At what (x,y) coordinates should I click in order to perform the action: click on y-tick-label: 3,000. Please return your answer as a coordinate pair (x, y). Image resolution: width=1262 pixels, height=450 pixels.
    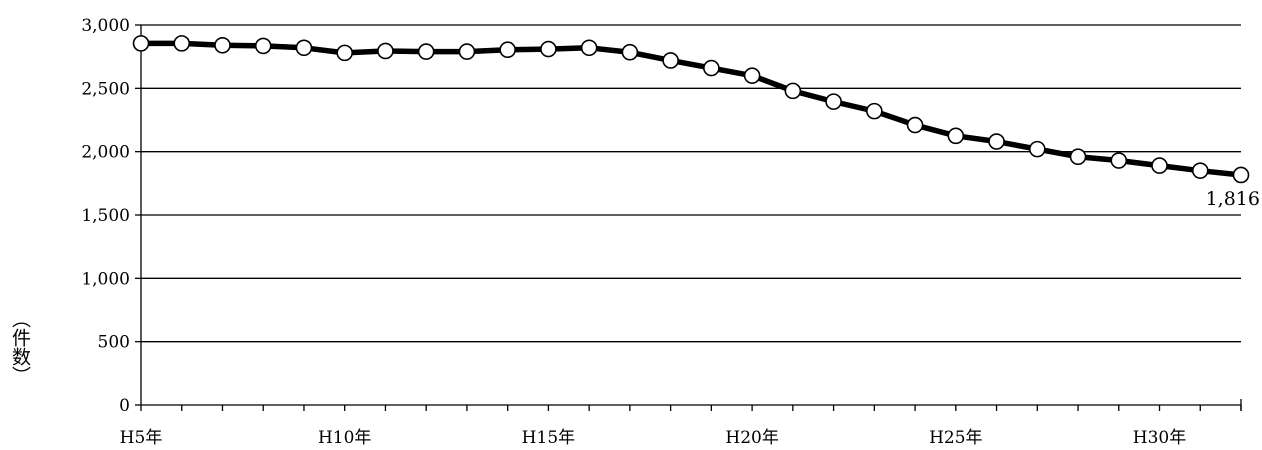
    Looking at the image, I should click on (105, 26).